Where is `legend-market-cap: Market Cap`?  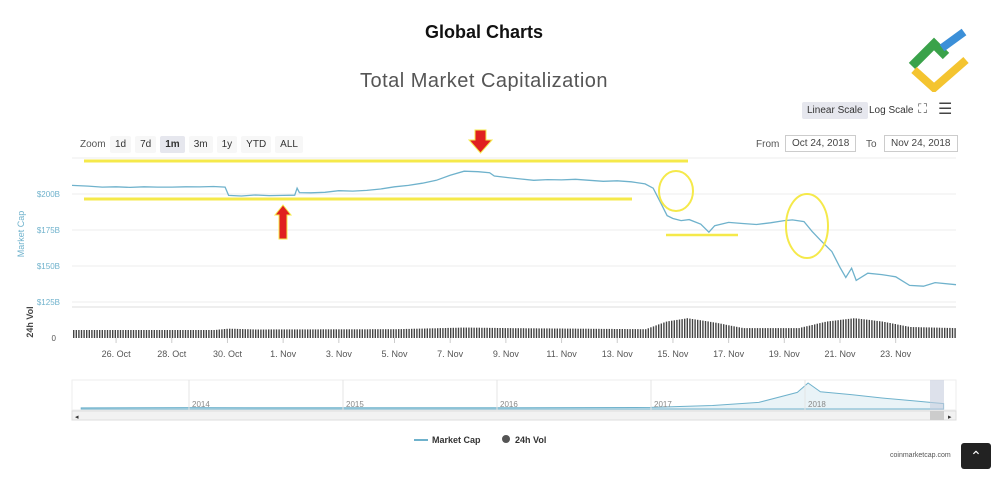 legend-market-cap: Market Cap is located at coordinates (456, 440).